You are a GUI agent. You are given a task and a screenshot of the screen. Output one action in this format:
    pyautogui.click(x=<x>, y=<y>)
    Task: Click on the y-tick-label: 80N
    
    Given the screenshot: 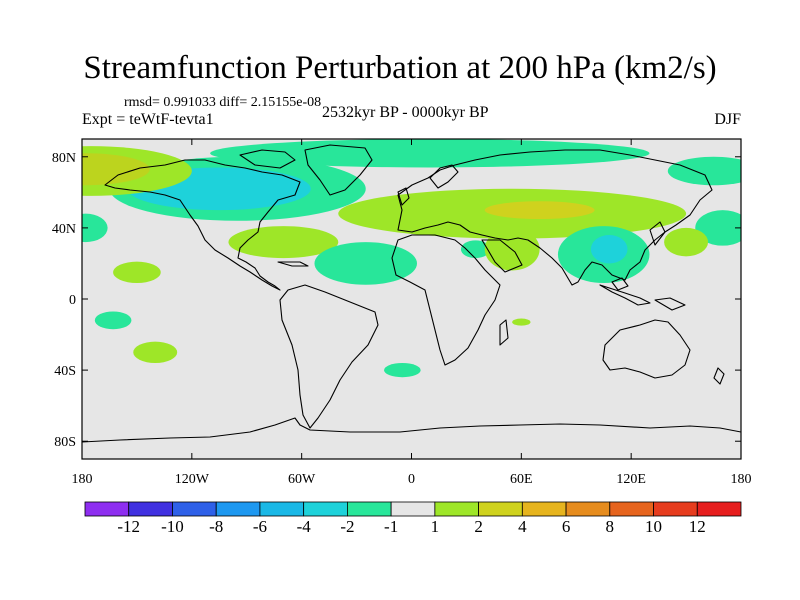 What is the action you would take?
    pyautogui.click(x=64, y=158)
    